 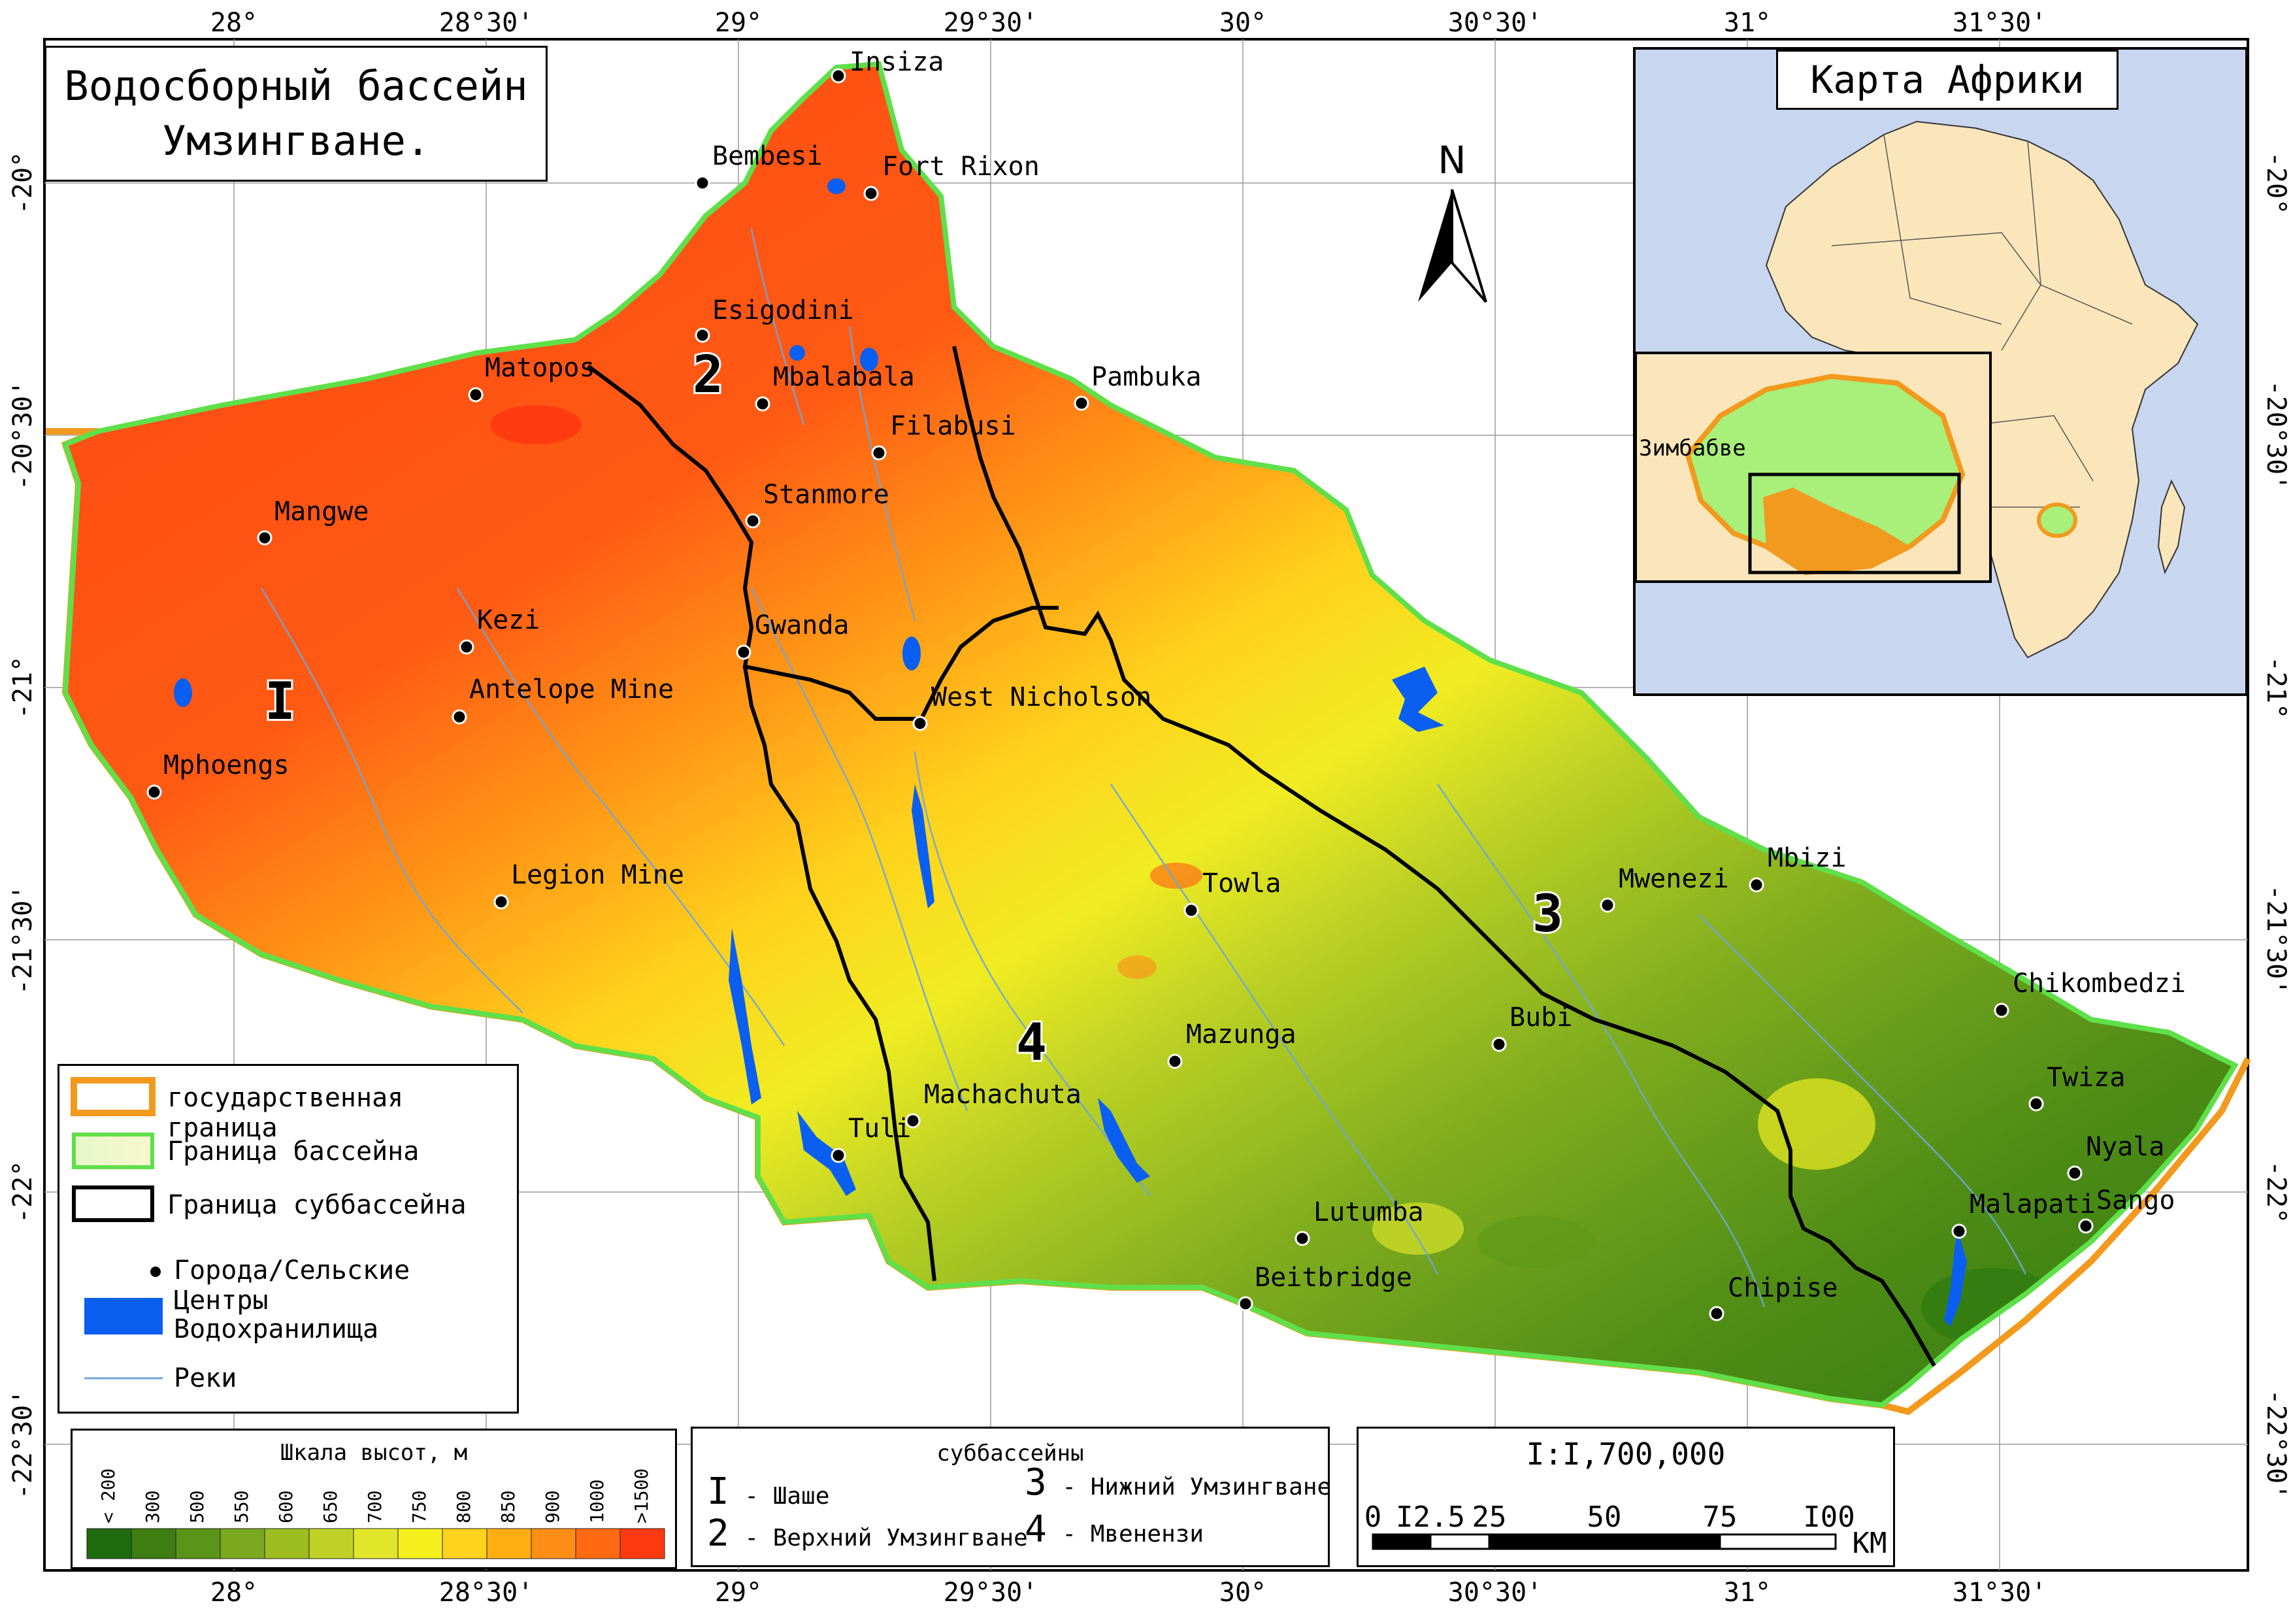 I want to click on inset-title: Карта Африки, so click(x=1948, y=80).